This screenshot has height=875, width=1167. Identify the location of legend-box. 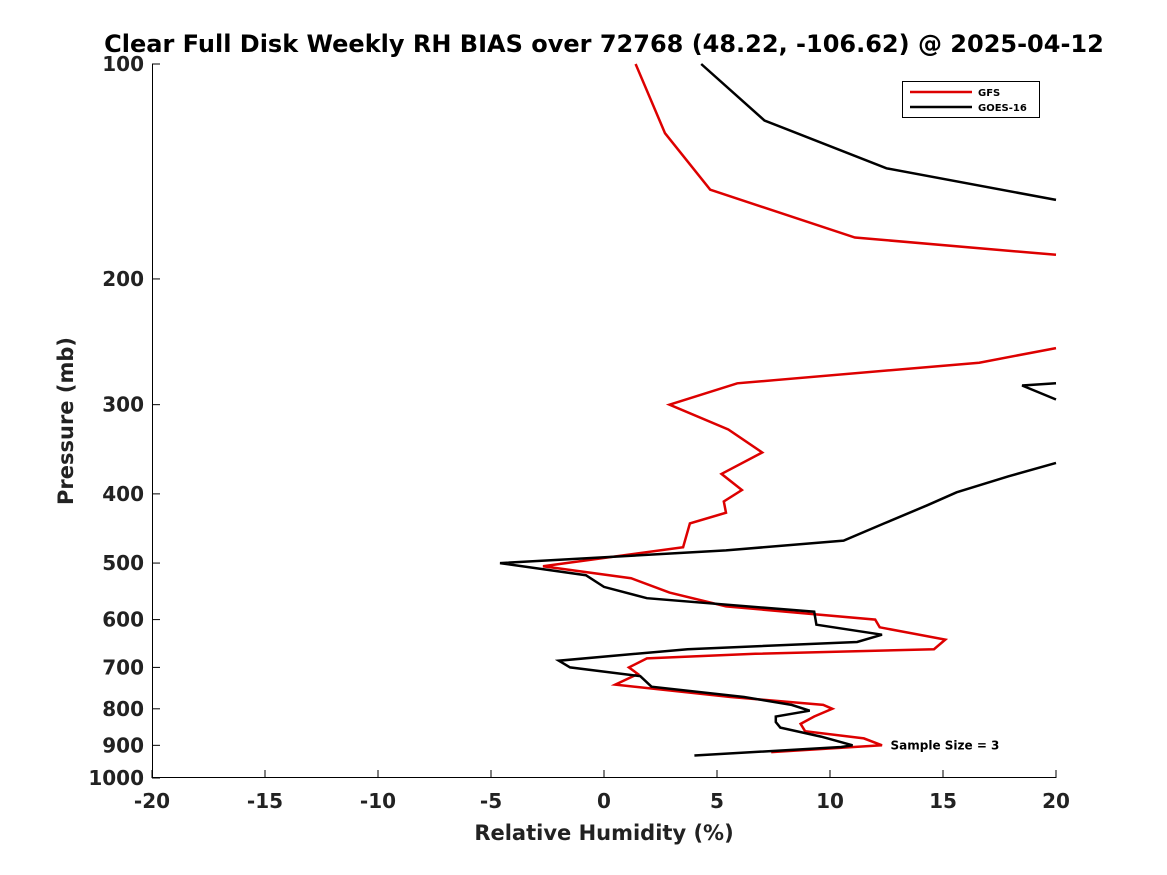
(971, 99).